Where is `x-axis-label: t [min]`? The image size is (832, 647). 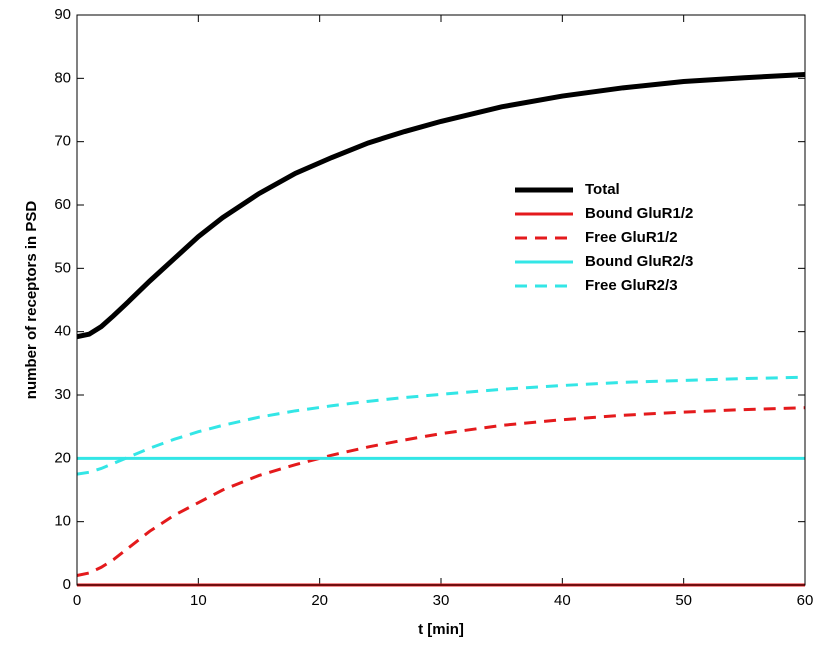
x-axis-label: t [min] is located at coordinates (441, 629).